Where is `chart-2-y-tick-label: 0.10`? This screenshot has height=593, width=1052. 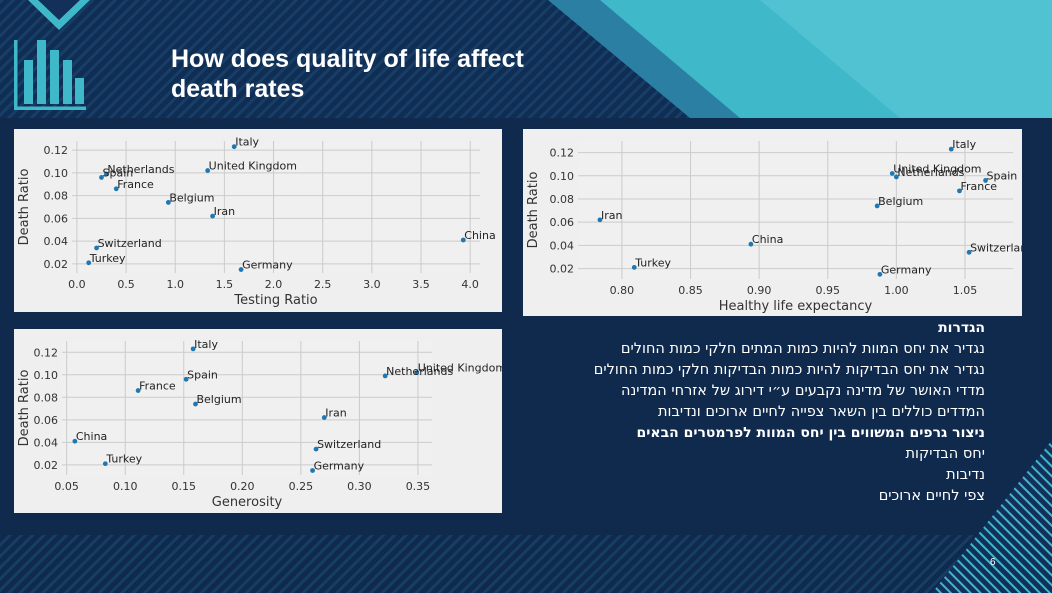
chart-2-y-tick-label: 0.10 is located at coordinates (46, 375).